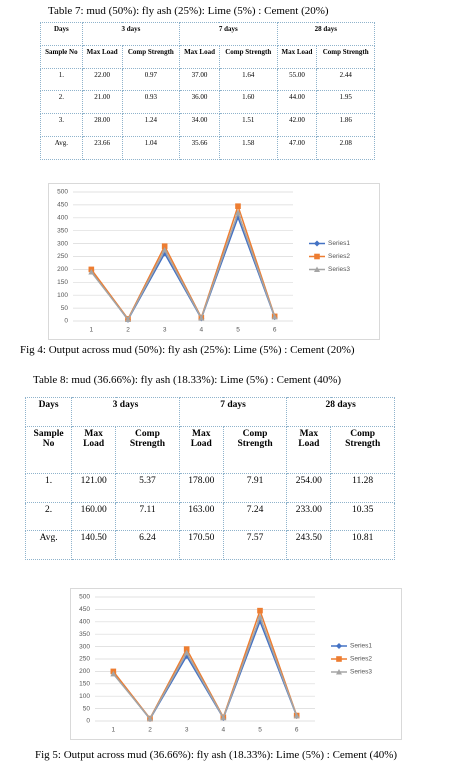 The image size is (451, 777). What do you see at coordinates (228, 34) in the screenshot?
I see `cell: 7 days` at bounding box center [228, 34].